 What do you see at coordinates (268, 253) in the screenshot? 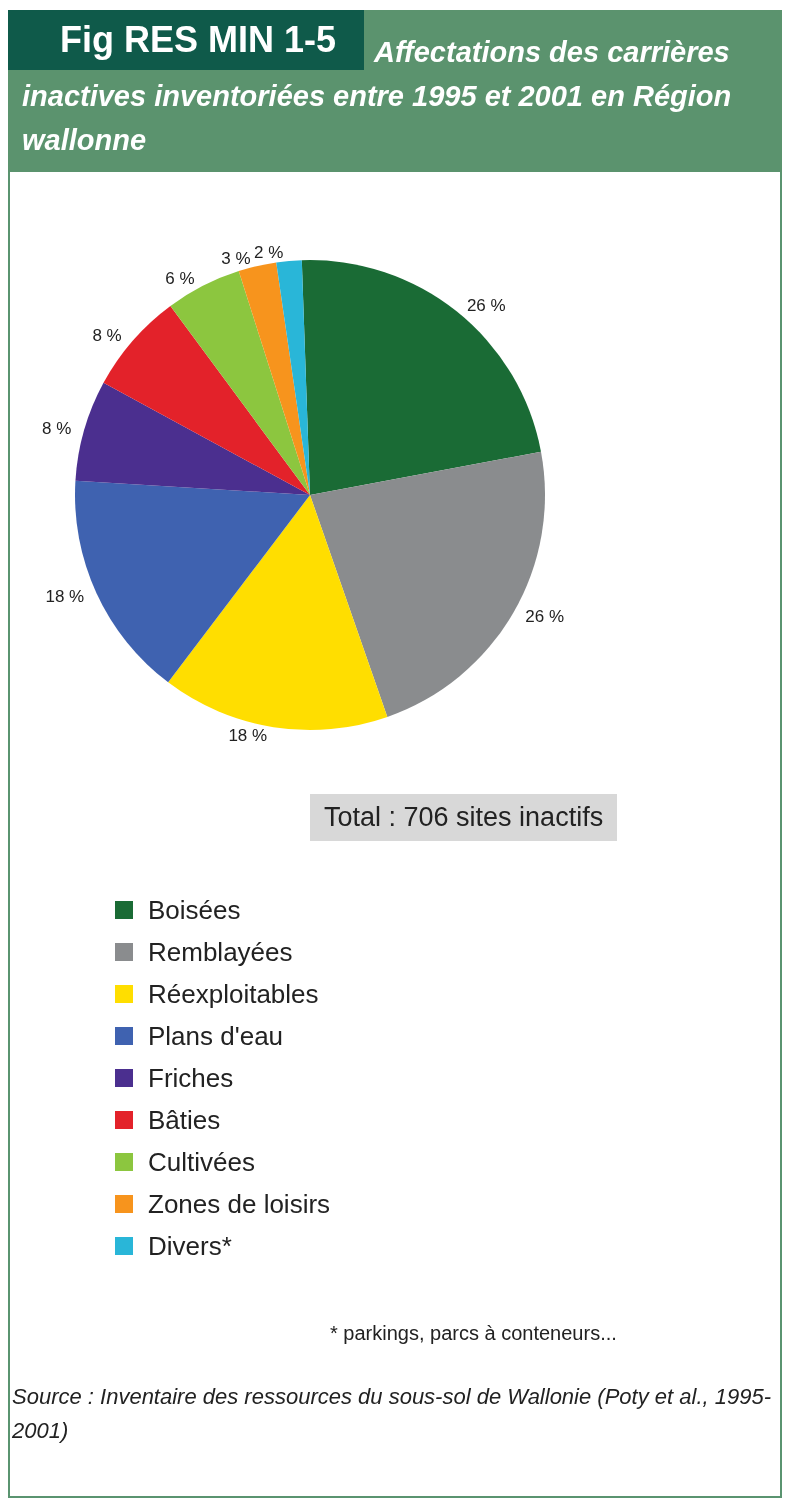
I see `data-label: 2 %` at bounding box center [268, 253].